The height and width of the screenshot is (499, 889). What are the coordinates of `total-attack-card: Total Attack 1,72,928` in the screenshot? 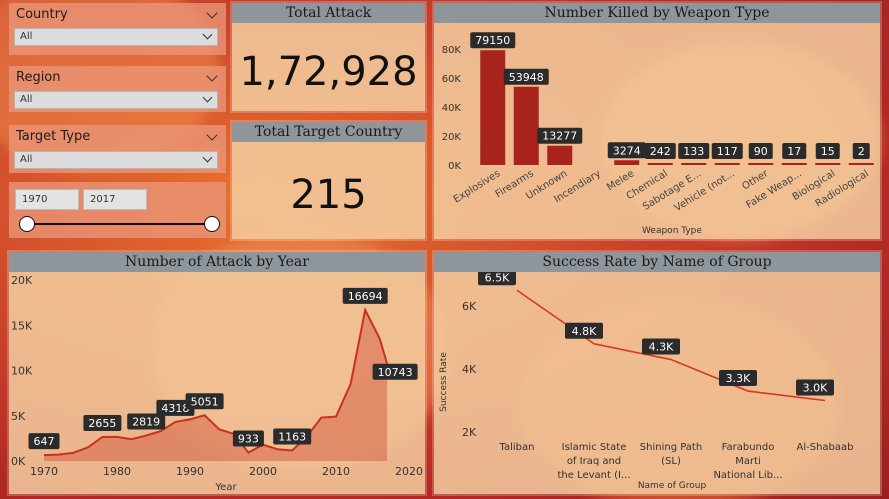 It's located at (328, 57).